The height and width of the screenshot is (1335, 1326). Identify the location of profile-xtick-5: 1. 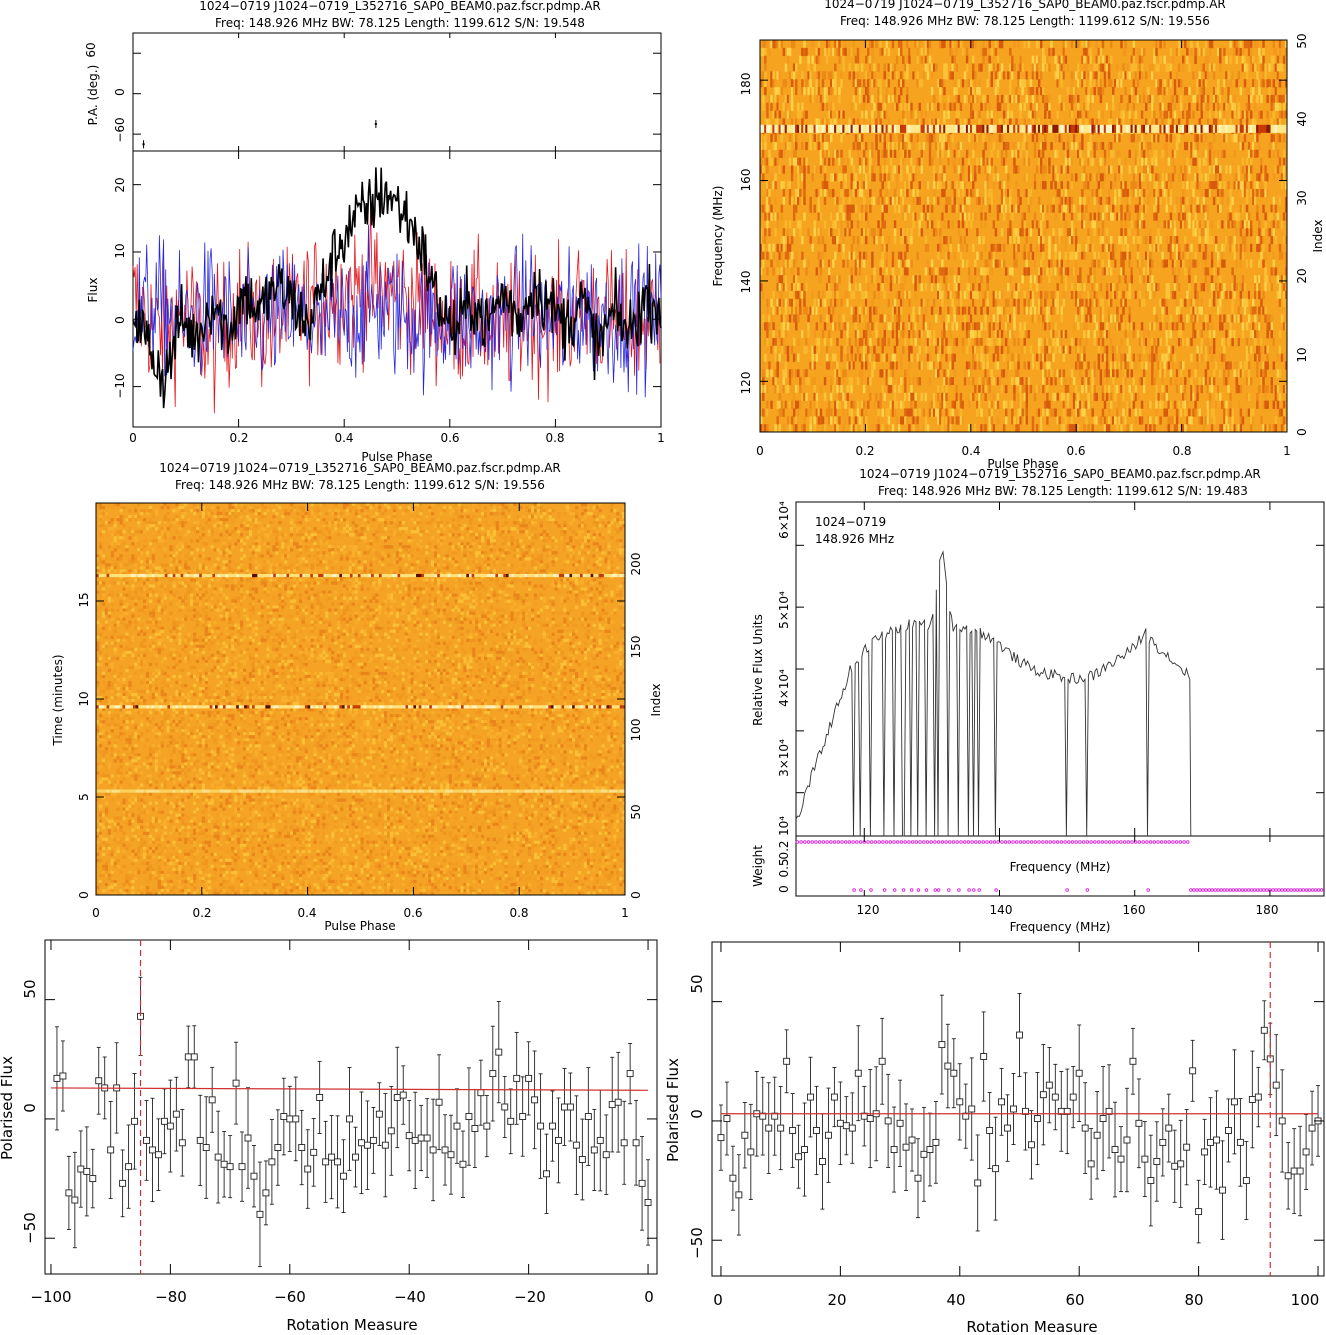
(661, 438).